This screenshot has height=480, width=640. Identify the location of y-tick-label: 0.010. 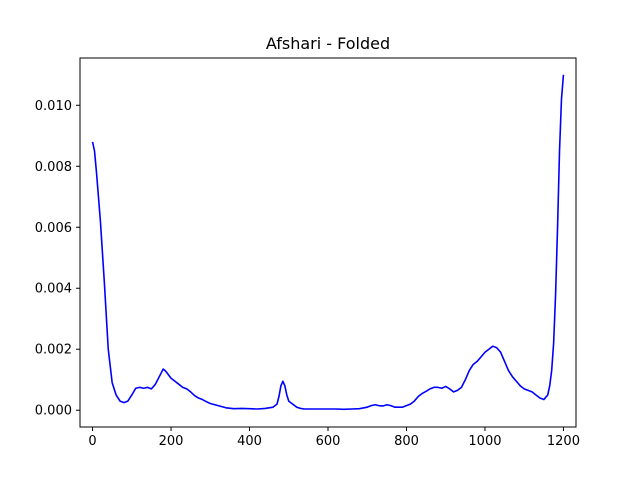
(53, 106).